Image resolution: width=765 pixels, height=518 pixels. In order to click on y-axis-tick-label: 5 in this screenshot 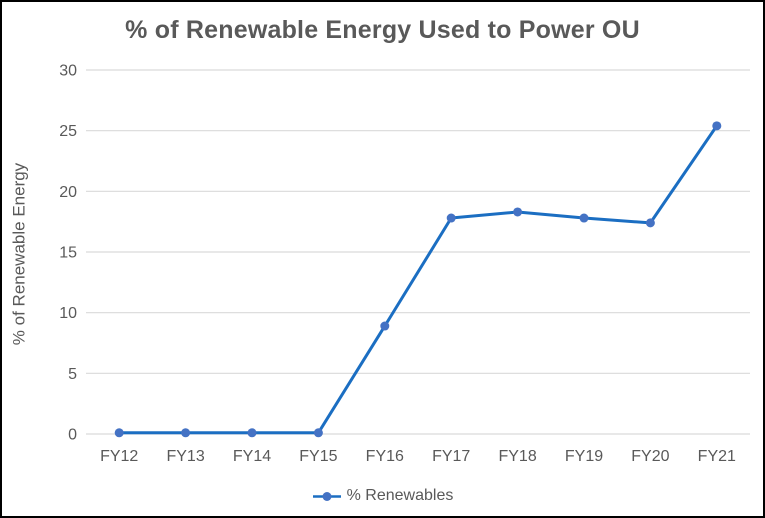, I will do `click(72, 374)`.